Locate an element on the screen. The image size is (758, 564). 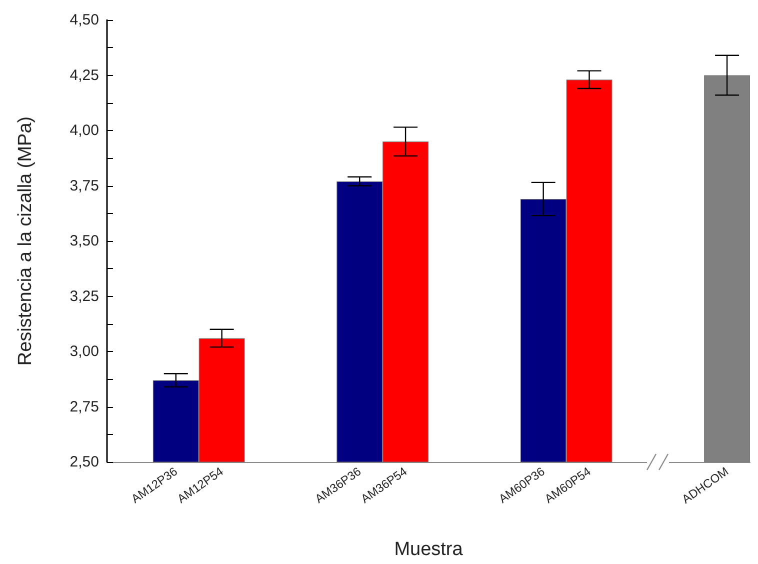
y-tick-label: 3,00 is located at coordinates (84, 351).